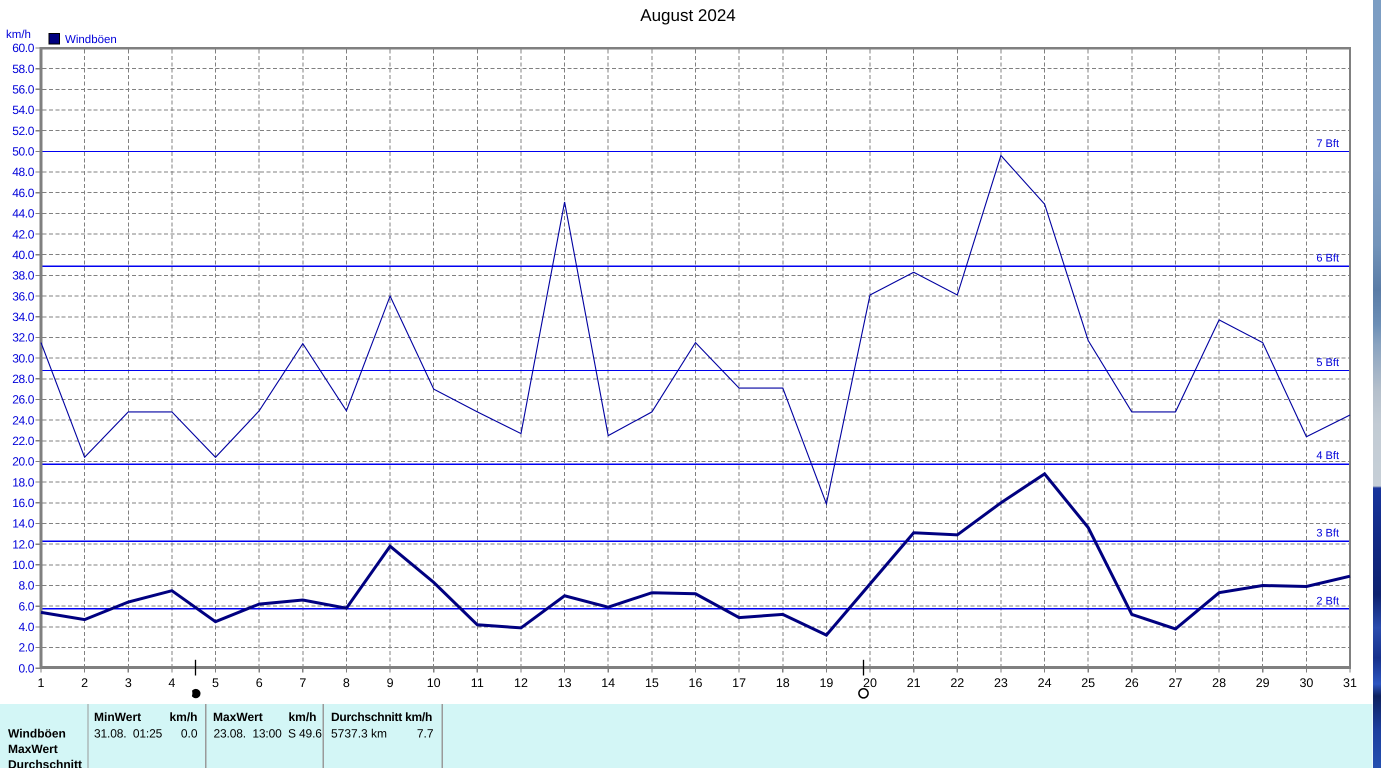 The width and height of the screenshot is (1381, 768). What do you see at coordinates (1219, 683) in the screenshot?
I see `svg-text: 28` at bounding box center [1219, 683].